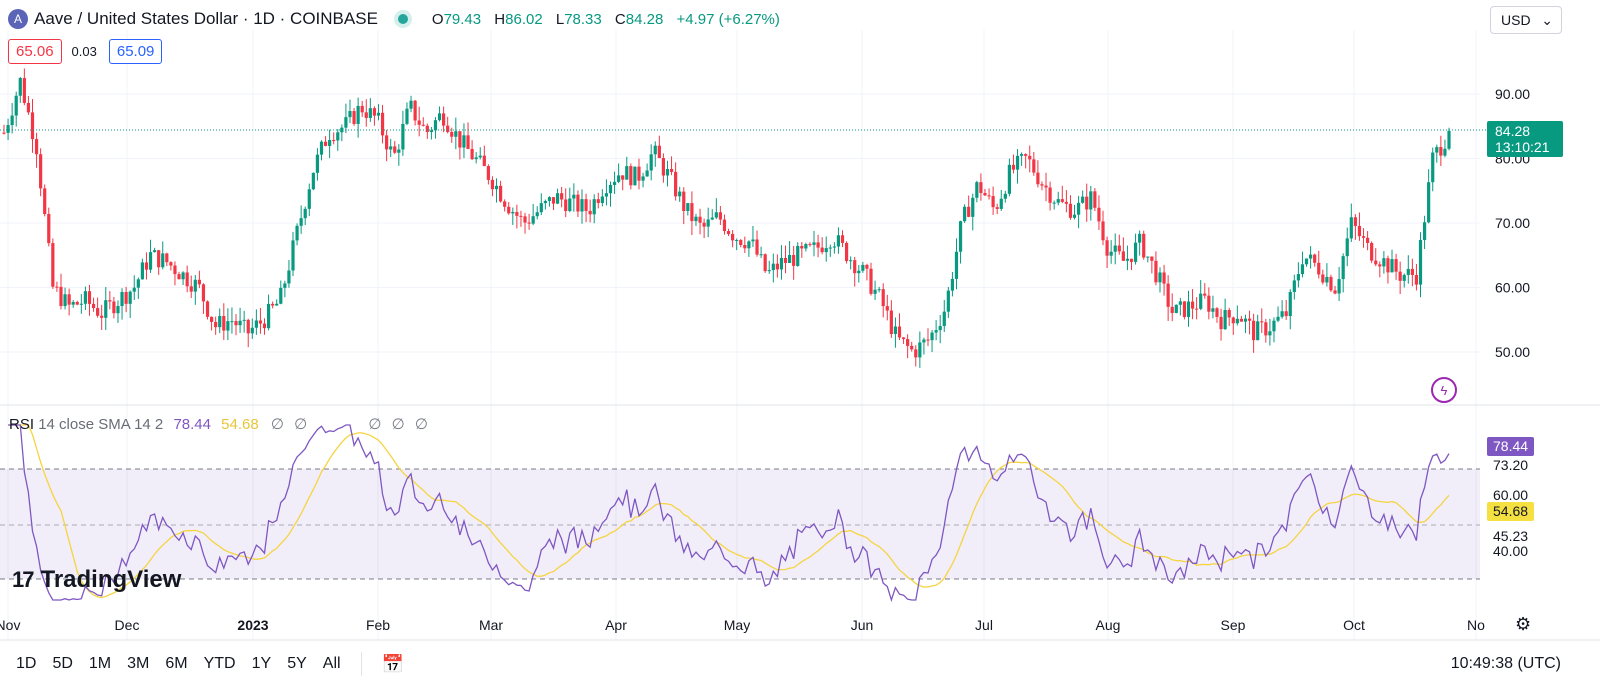 The image size is (1600, 699). I want to click on currency-select: USD ⌄, so click(1526, 20).